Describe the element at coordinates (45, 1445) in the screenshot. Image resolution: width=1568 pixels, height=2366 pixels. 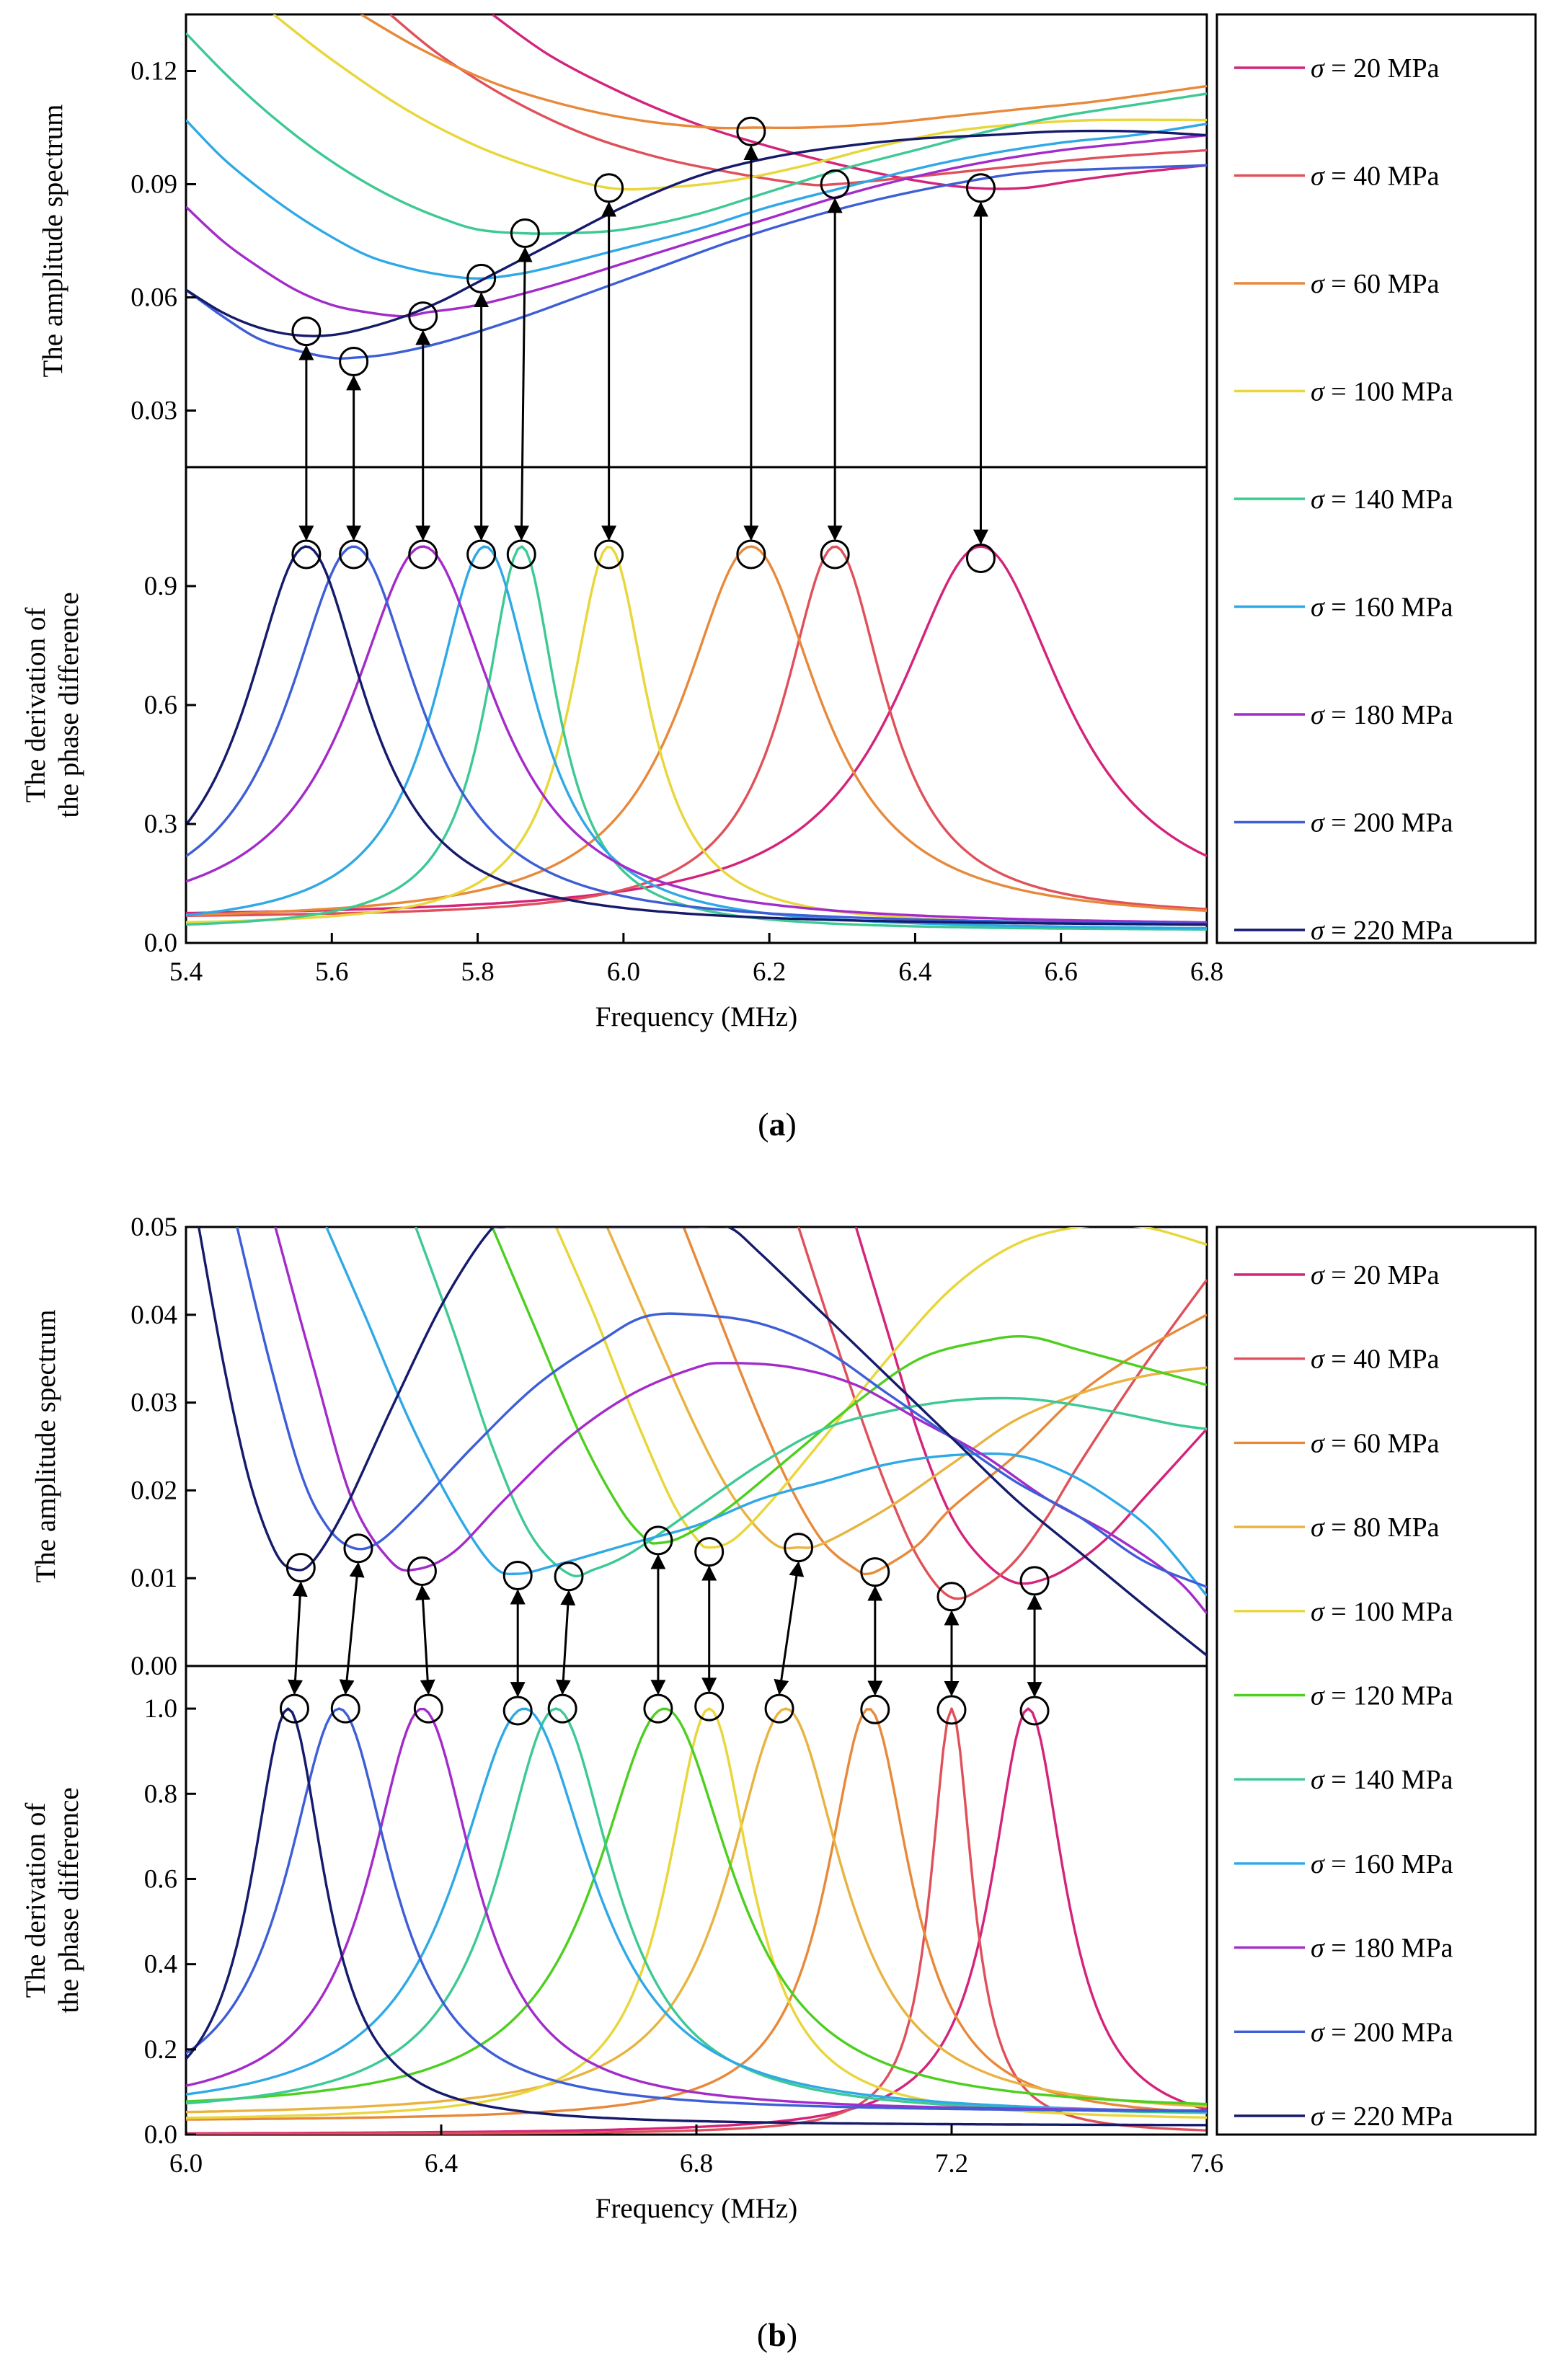
I see `panel-b-amplitude-ylabel: The amplitude spectrum` at that location.